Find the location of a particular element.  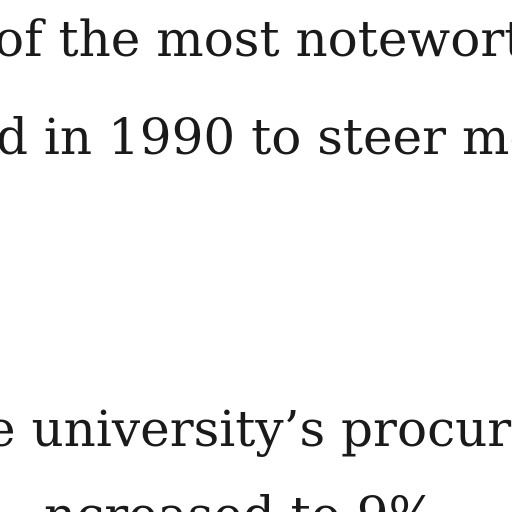

paragraph-line-4: ncreased to 9% is located at coordinates (240, 501).